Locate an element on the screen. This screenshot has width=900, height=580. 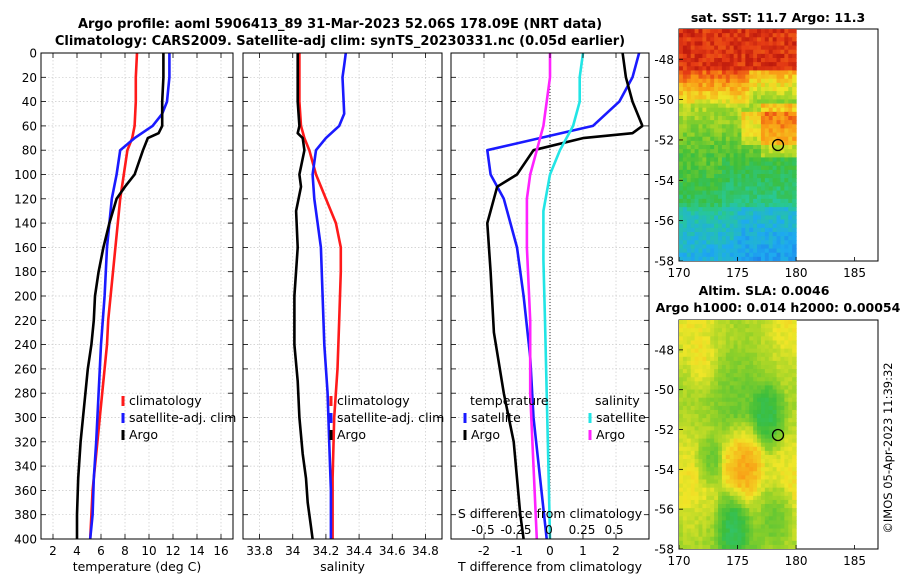
legend-label-sal-sat_salinity: satellite is located at coordinates (621, 417).